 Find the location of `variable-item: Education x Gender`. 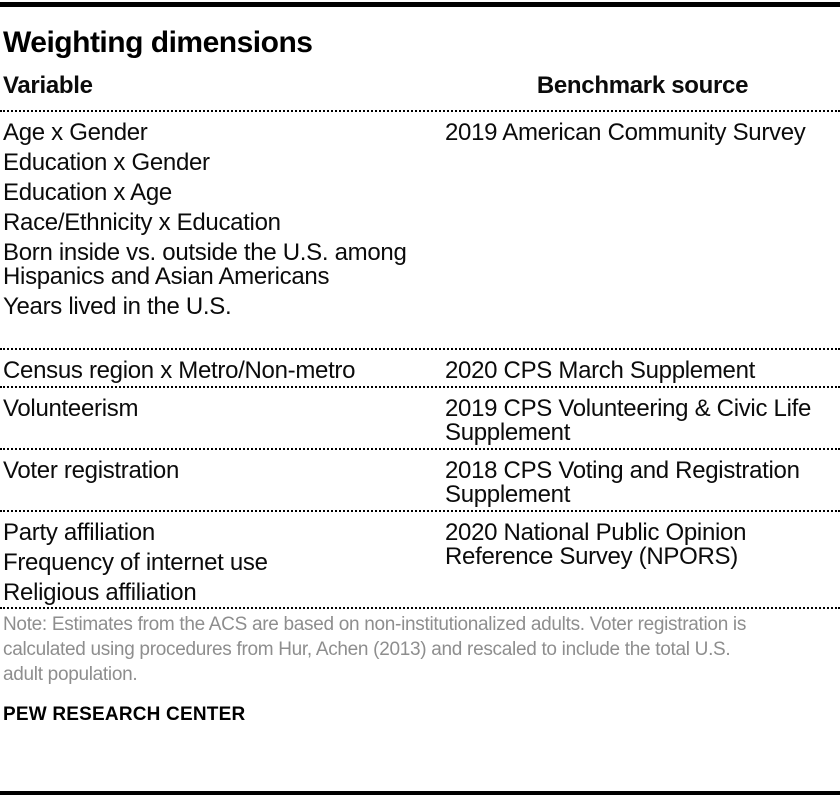

variable-item: Education x Gender is located at coordinates (106, 162).